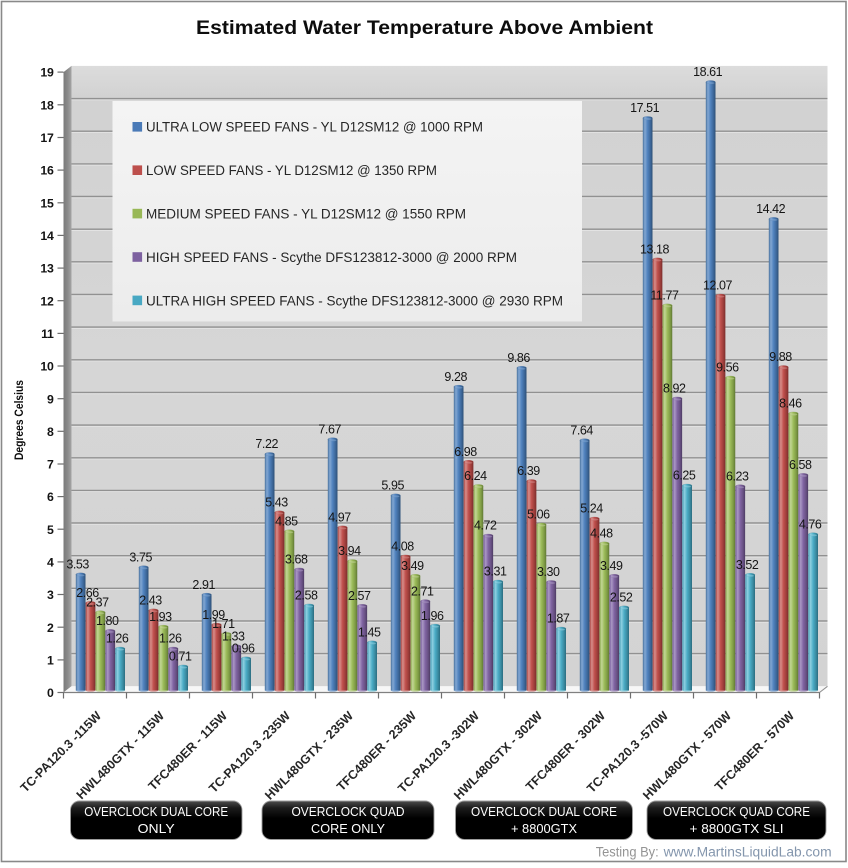 The width and height of the screenshot is (848, 868). What do you see at coordinates (50, 399) in the screenshot?
I see `svg-text: 9` at bounding box center [50, 399].